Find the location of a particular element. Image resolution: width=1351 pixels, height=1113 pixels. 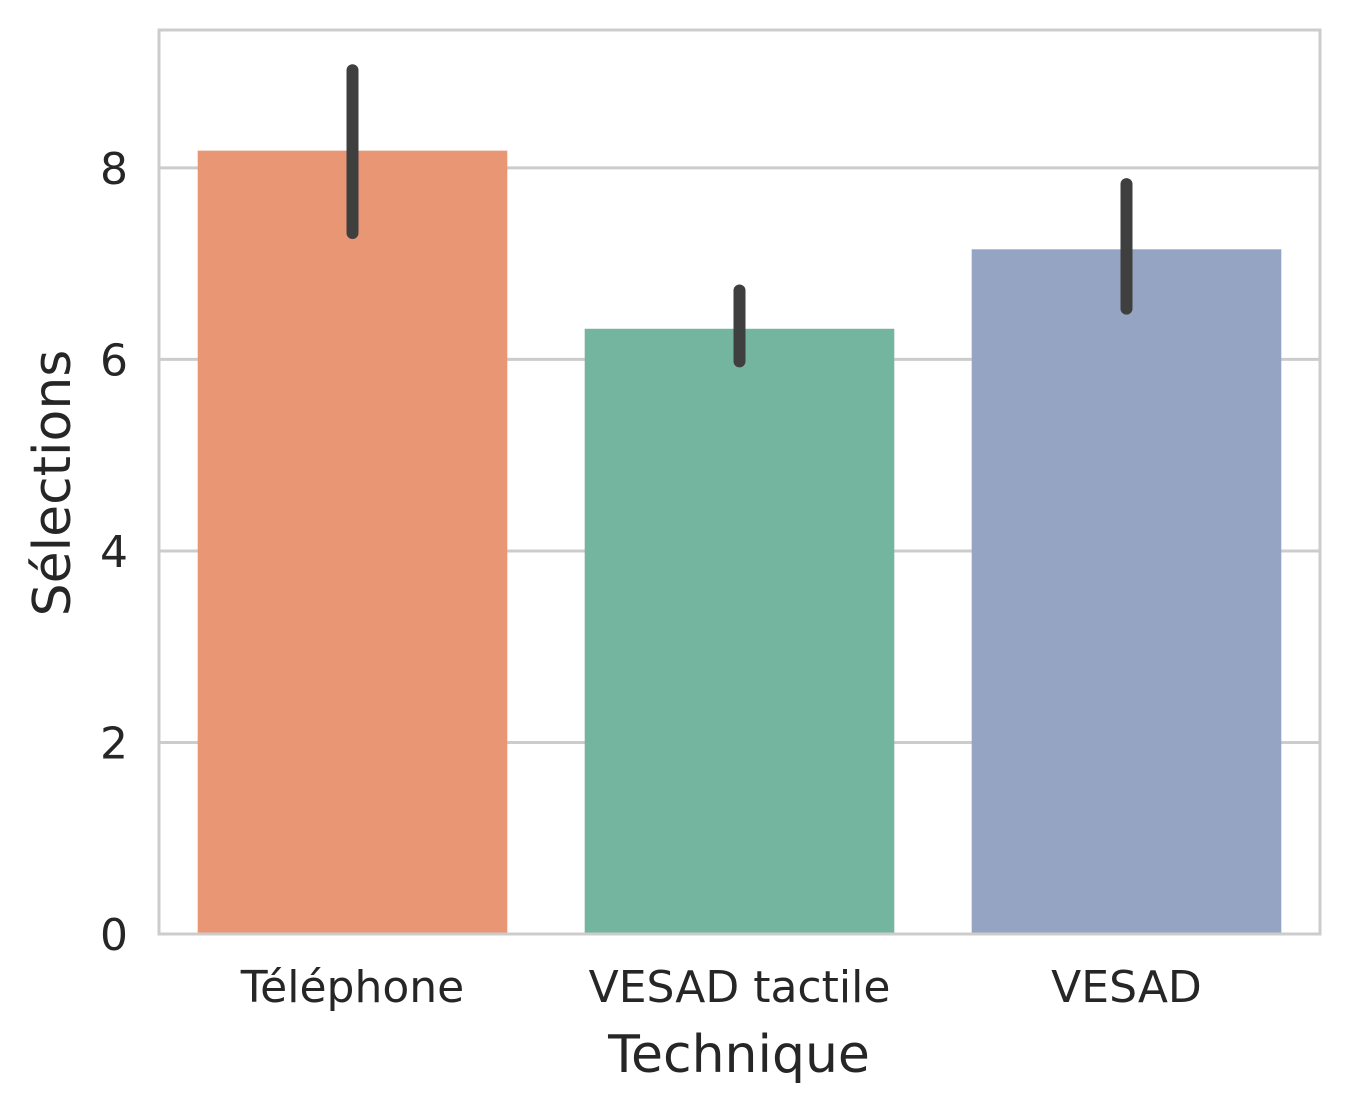

y-tick-labels: 0 2 4 6 8 is located at coordinates (114, 552).